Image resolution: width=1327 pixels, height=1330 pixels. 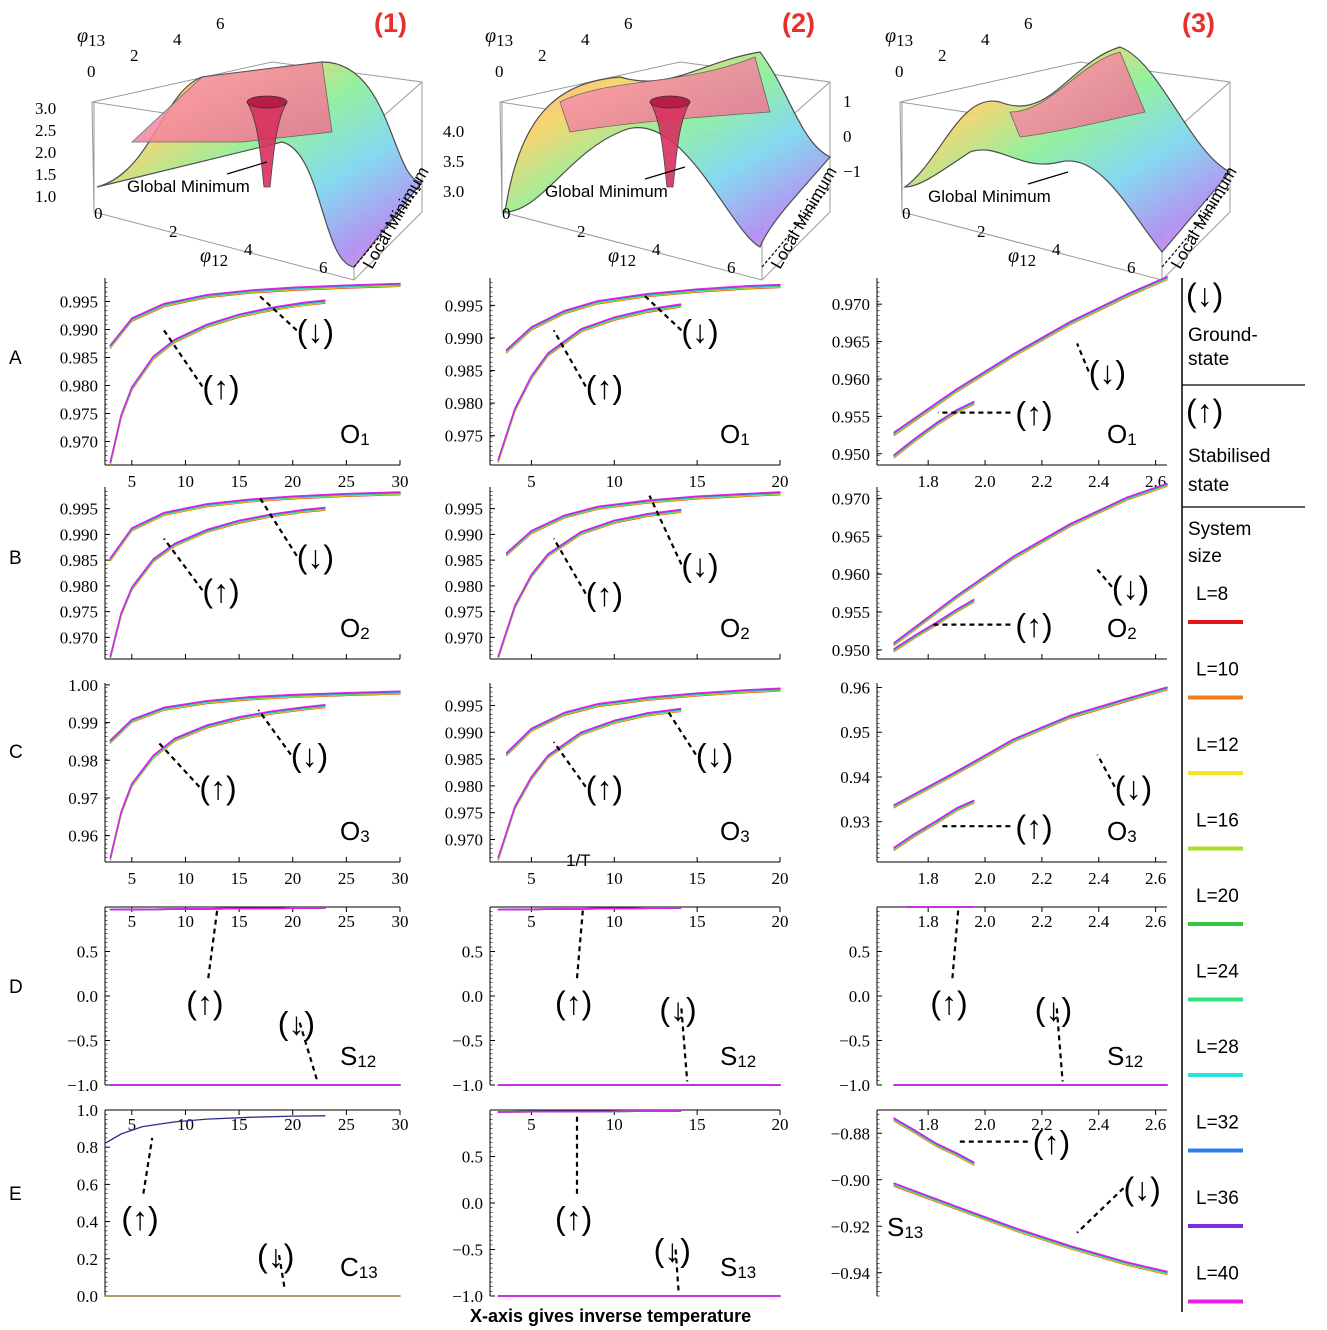 I want to click on panel-title-d2: S12, so click(x=738, y=1056).